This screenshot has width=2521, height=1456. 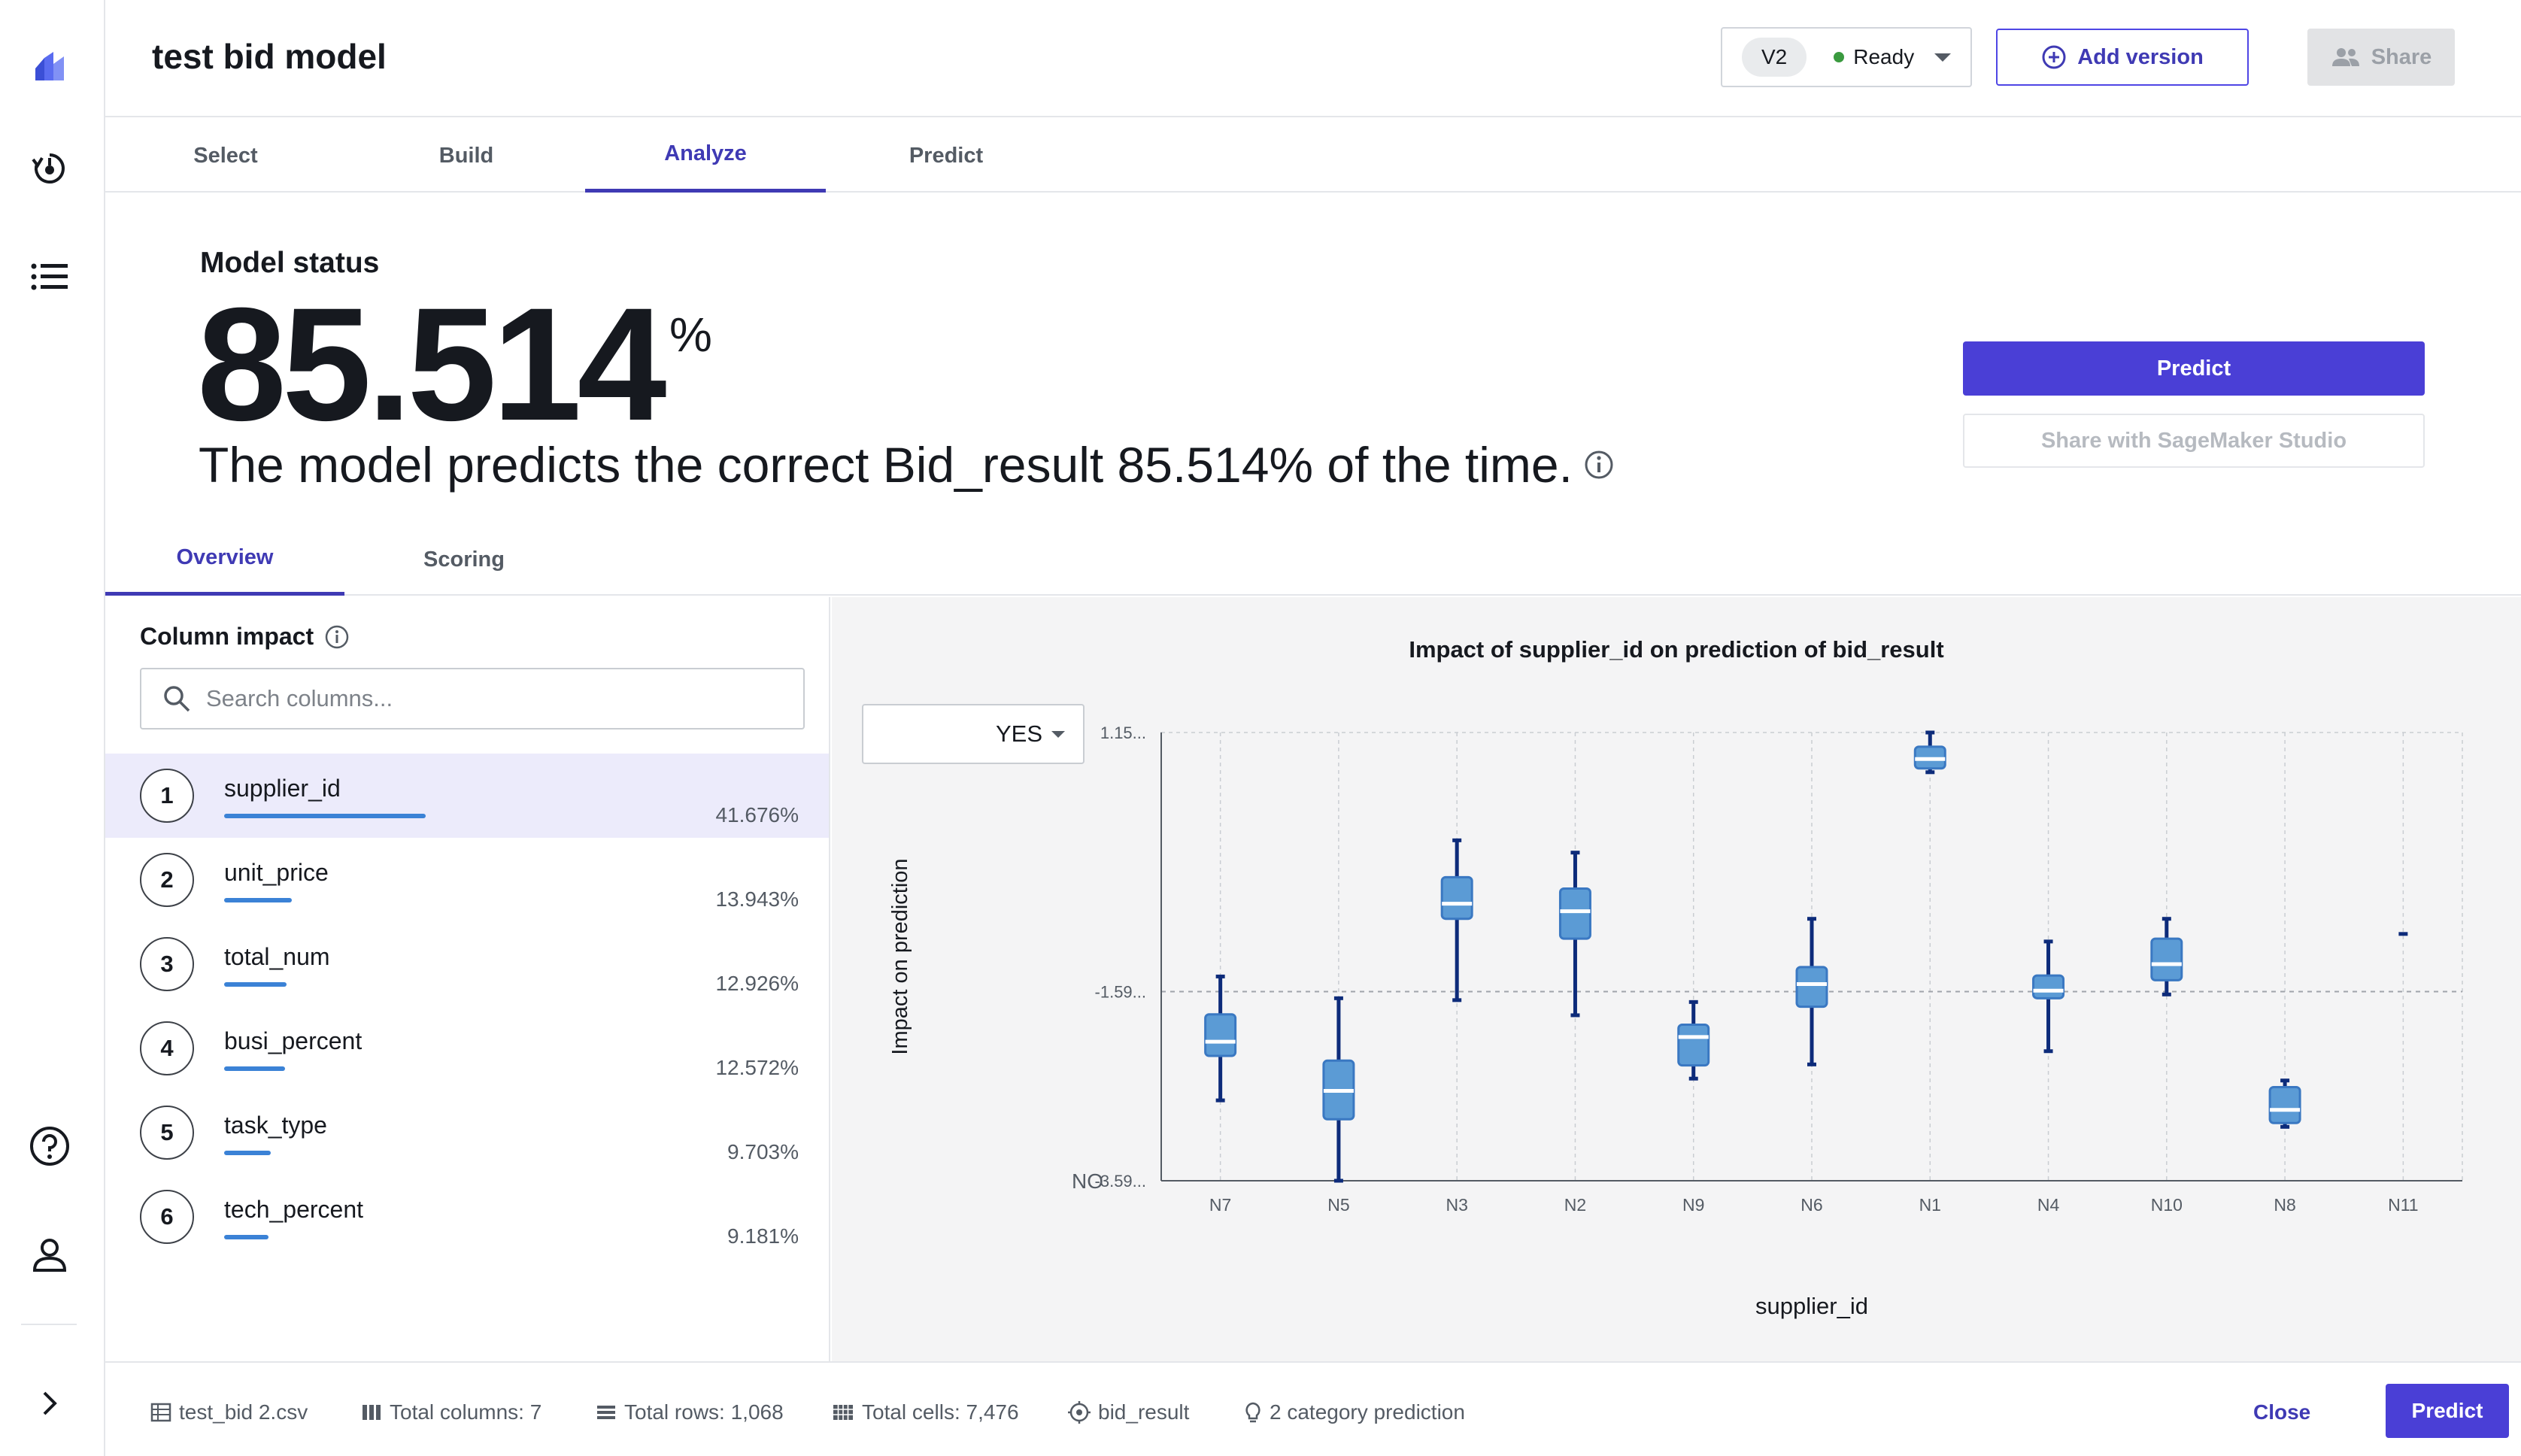 What do you see at coordinates (973, 734) in the screenshot?
I see `class-select: YES` at bounding box center [973, 734].